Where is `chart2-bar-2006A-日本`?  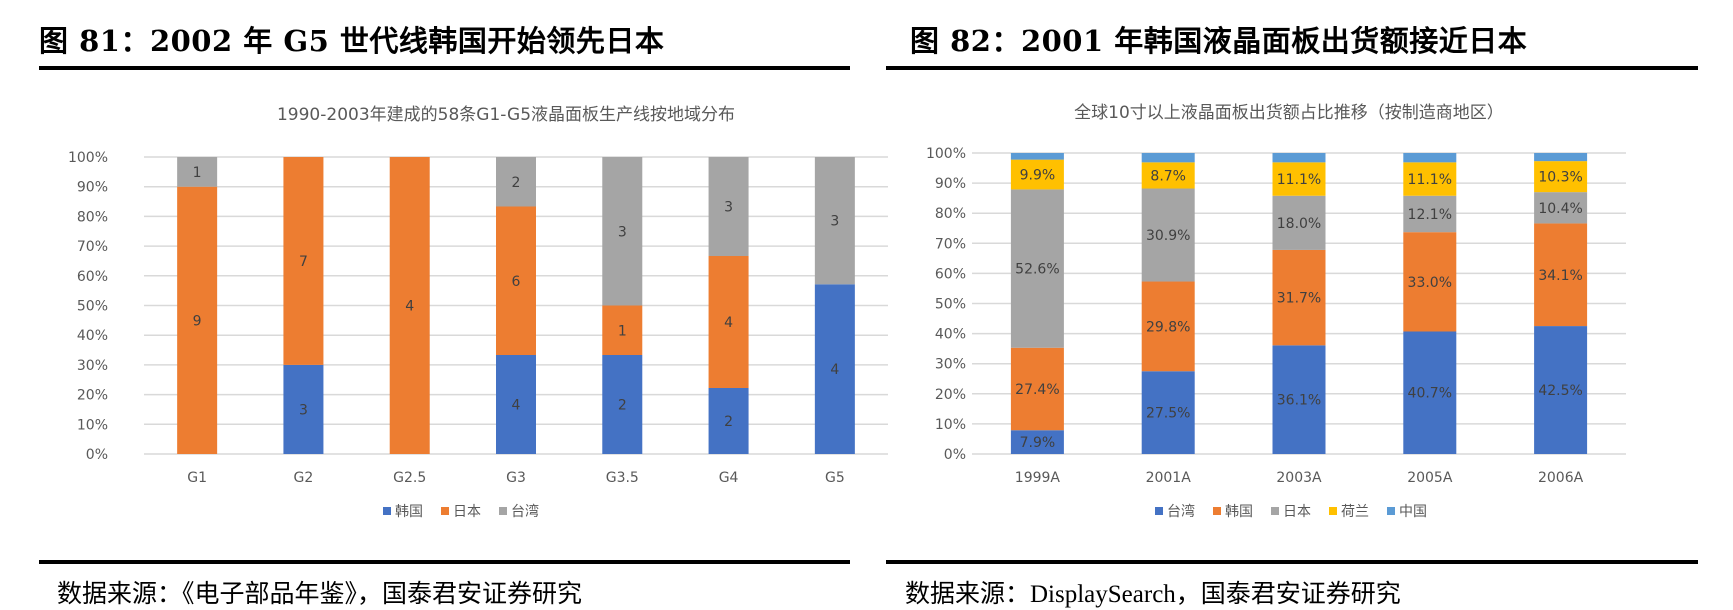 chart2-bar-2006A-日本 is located at coordinates (1561, 208).